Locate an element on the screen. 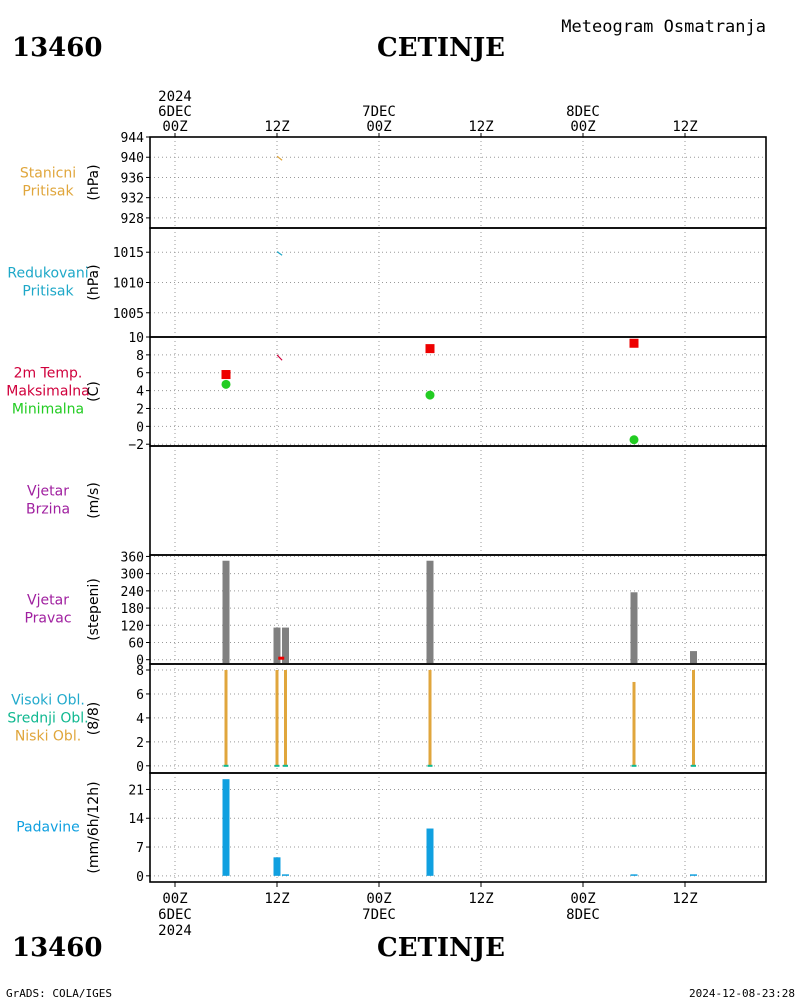  axis-unit-label: (mm/6h/12h) is located at coordinates (94, 827).